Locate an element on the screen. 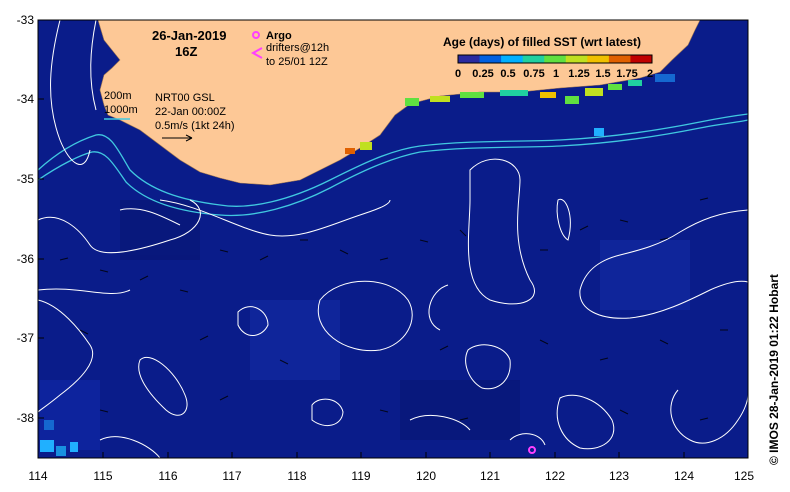  product-date: 22-Jan 00:00Z is located at coordinates (190, 112).